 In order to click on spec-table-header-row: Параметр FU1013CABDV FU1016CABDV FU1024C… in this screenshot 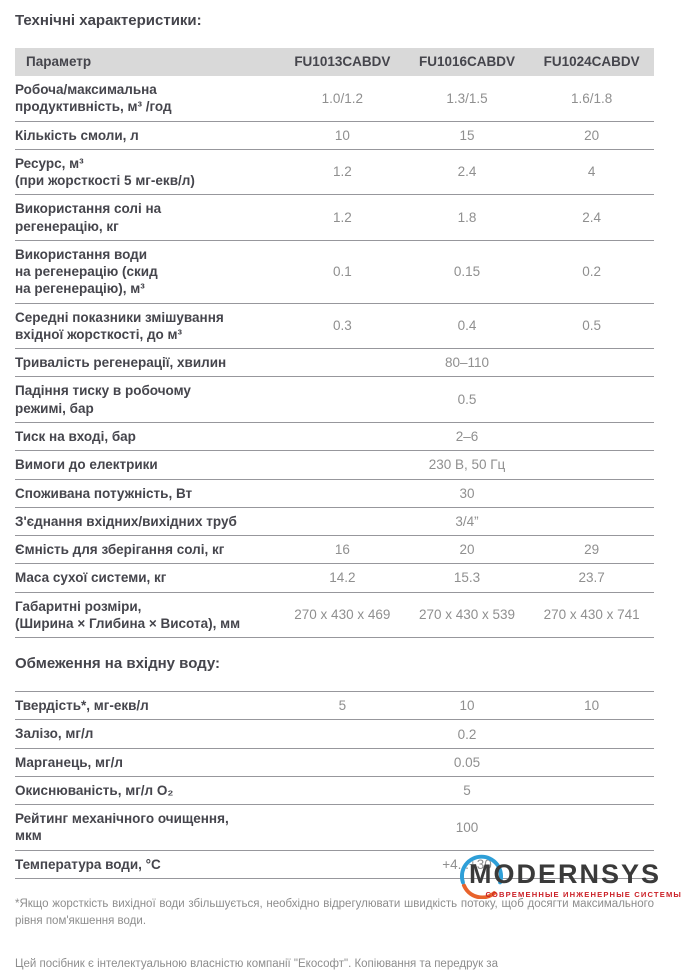, I will do `click(334, 62)`.